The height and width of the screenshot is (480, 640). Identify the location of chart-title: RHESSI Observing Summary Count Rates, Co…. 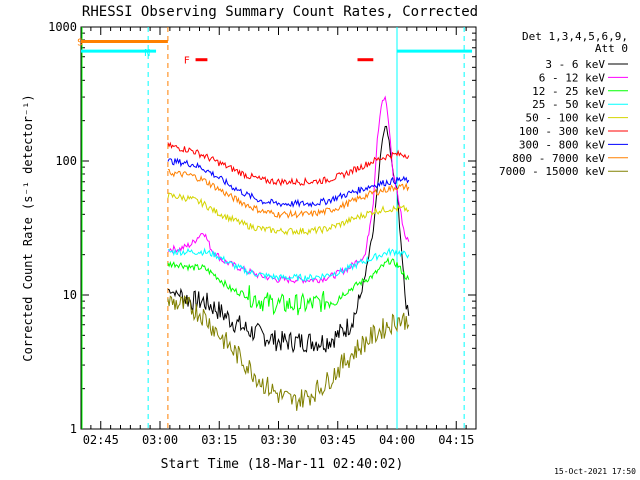
(280, 12).